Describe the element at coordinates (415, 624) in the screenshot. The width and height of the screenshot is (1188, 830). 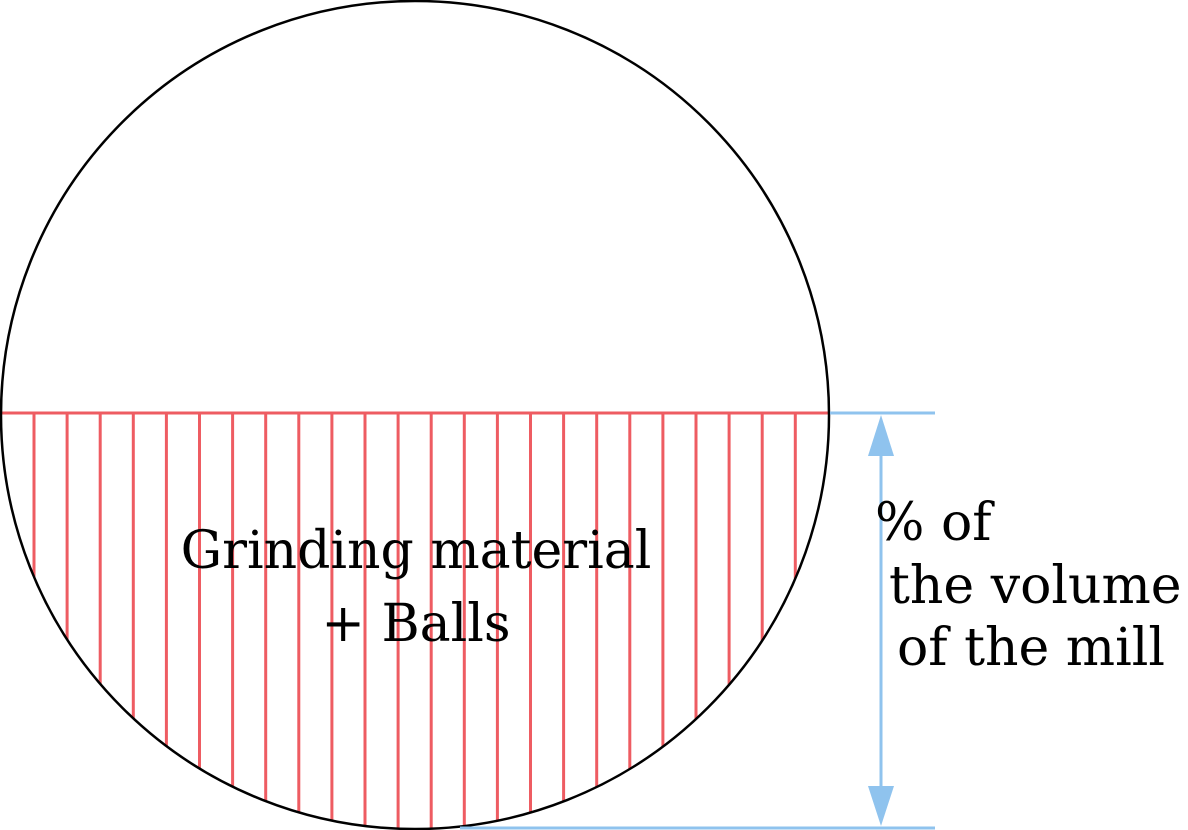
I see `fill-label-line2: + Balls` at that location.